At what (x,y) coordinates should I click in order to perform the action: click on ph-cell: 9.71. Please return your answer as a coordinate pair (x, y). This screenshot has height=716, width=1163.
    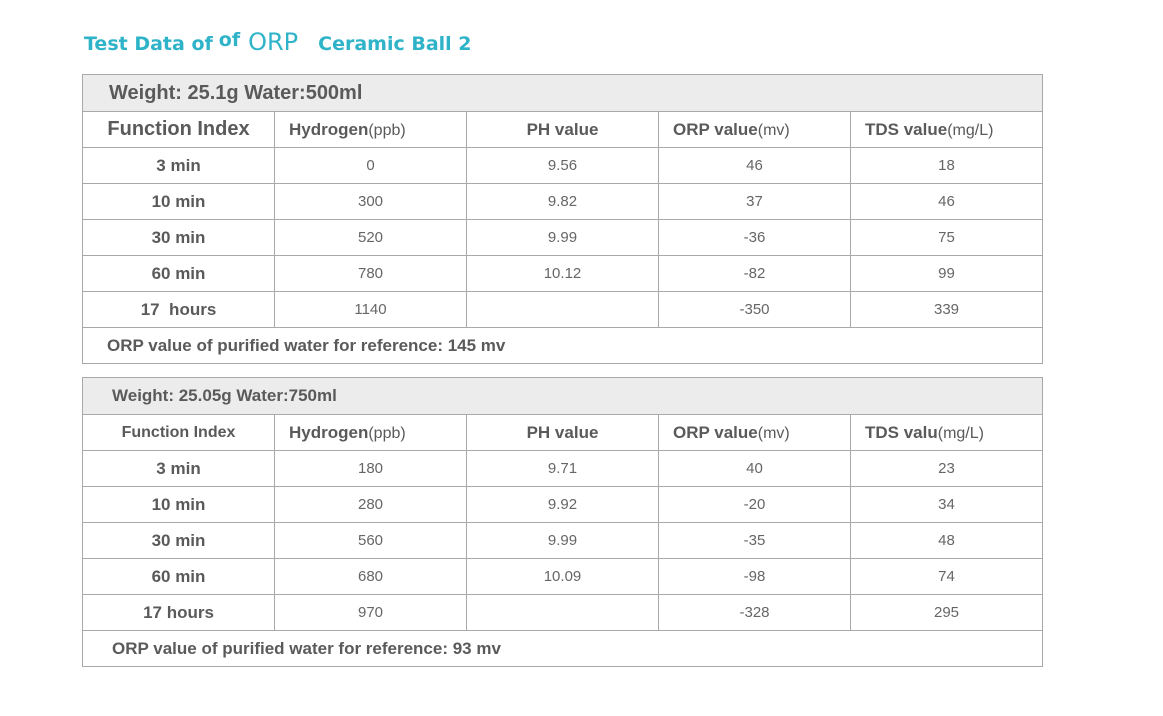
    Looking at the image, I should click on (562, 468).